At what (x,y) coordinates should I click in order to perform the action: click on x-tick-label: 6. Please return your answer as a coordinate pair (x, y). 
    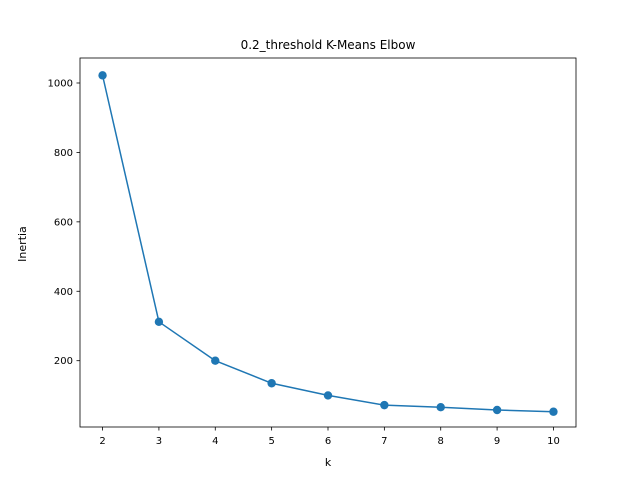
    Looking at the image, I should click on (328, 441).